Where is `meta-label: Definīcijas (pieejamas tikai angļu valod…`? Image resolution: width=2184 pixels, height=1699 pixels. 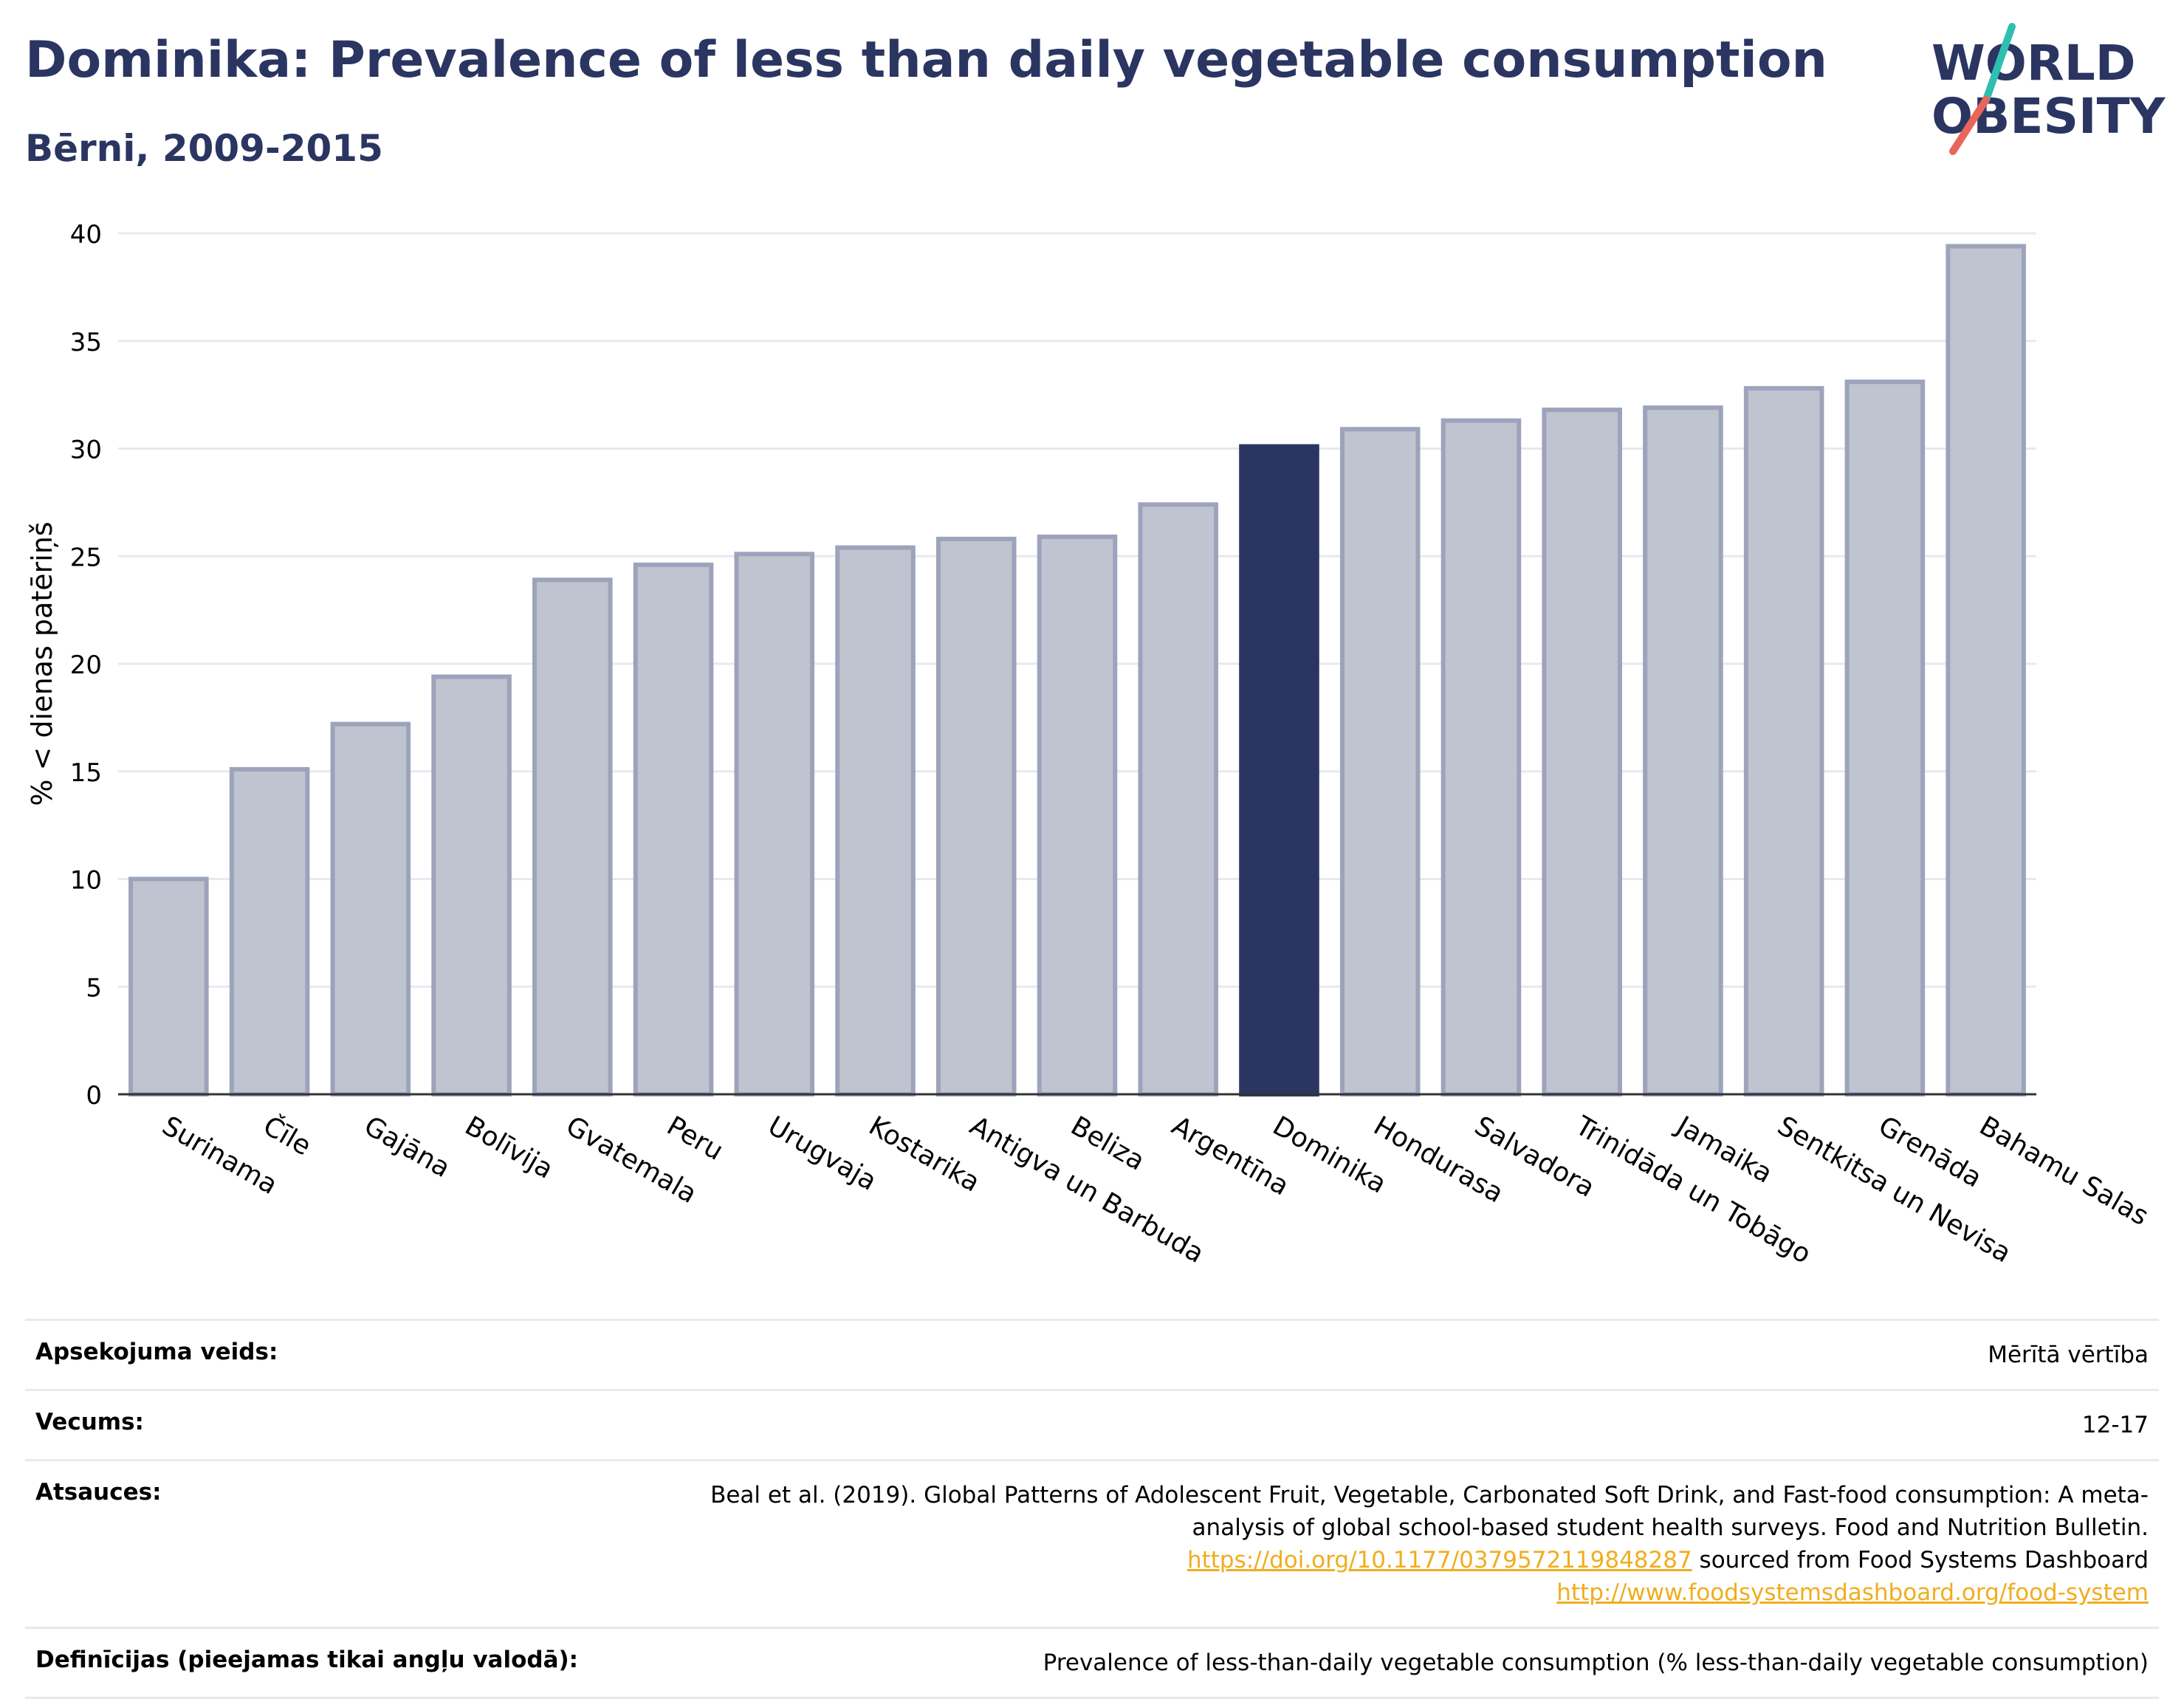 meta-label: Definīcijas (pieejamas tikai angļu valod… is located at coordinates (362, 1663).